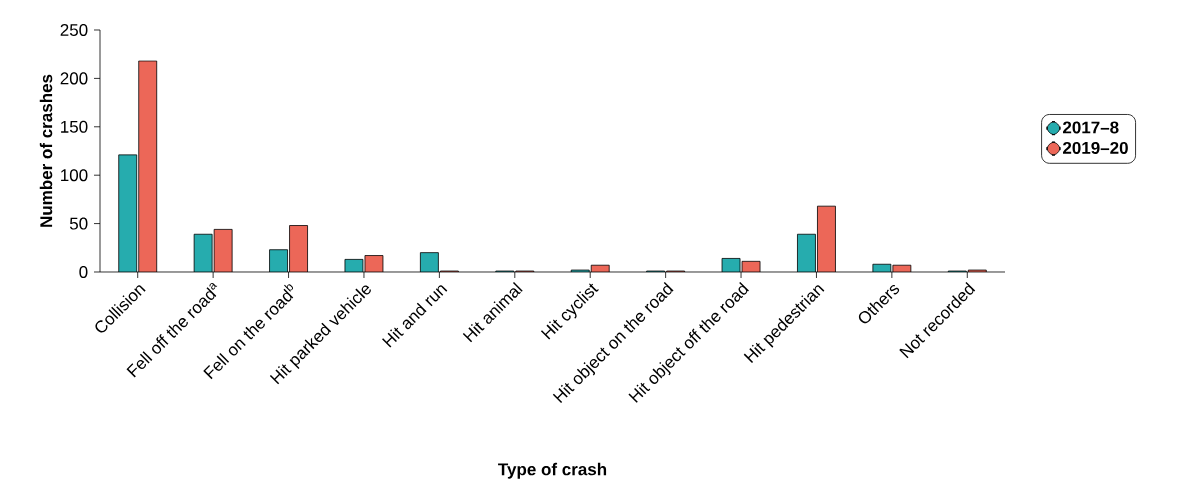 This screenshot has height=502, width=1184. What do you see at coordinates (1090, 127) in the screenshot?
I see `legend-label: 2017–8` at bounding box center [1090, 127].